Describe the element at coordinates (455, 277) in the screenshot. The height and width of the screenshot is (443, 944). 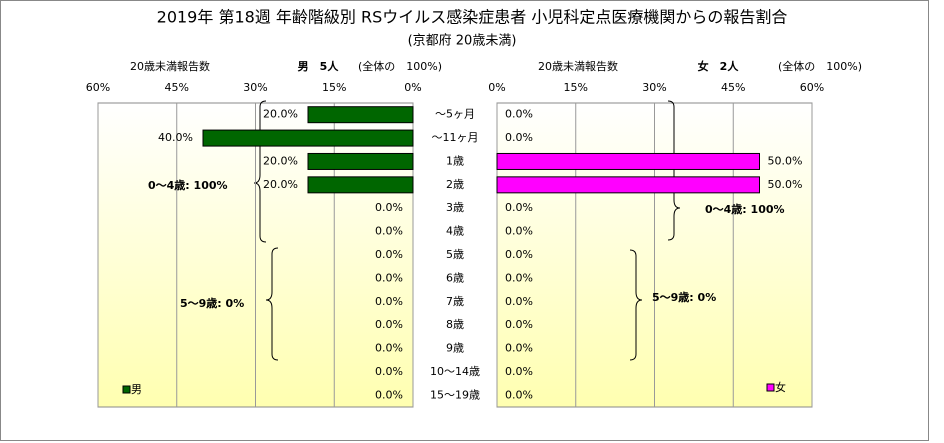
I see `category-label: 6歳` at that location.